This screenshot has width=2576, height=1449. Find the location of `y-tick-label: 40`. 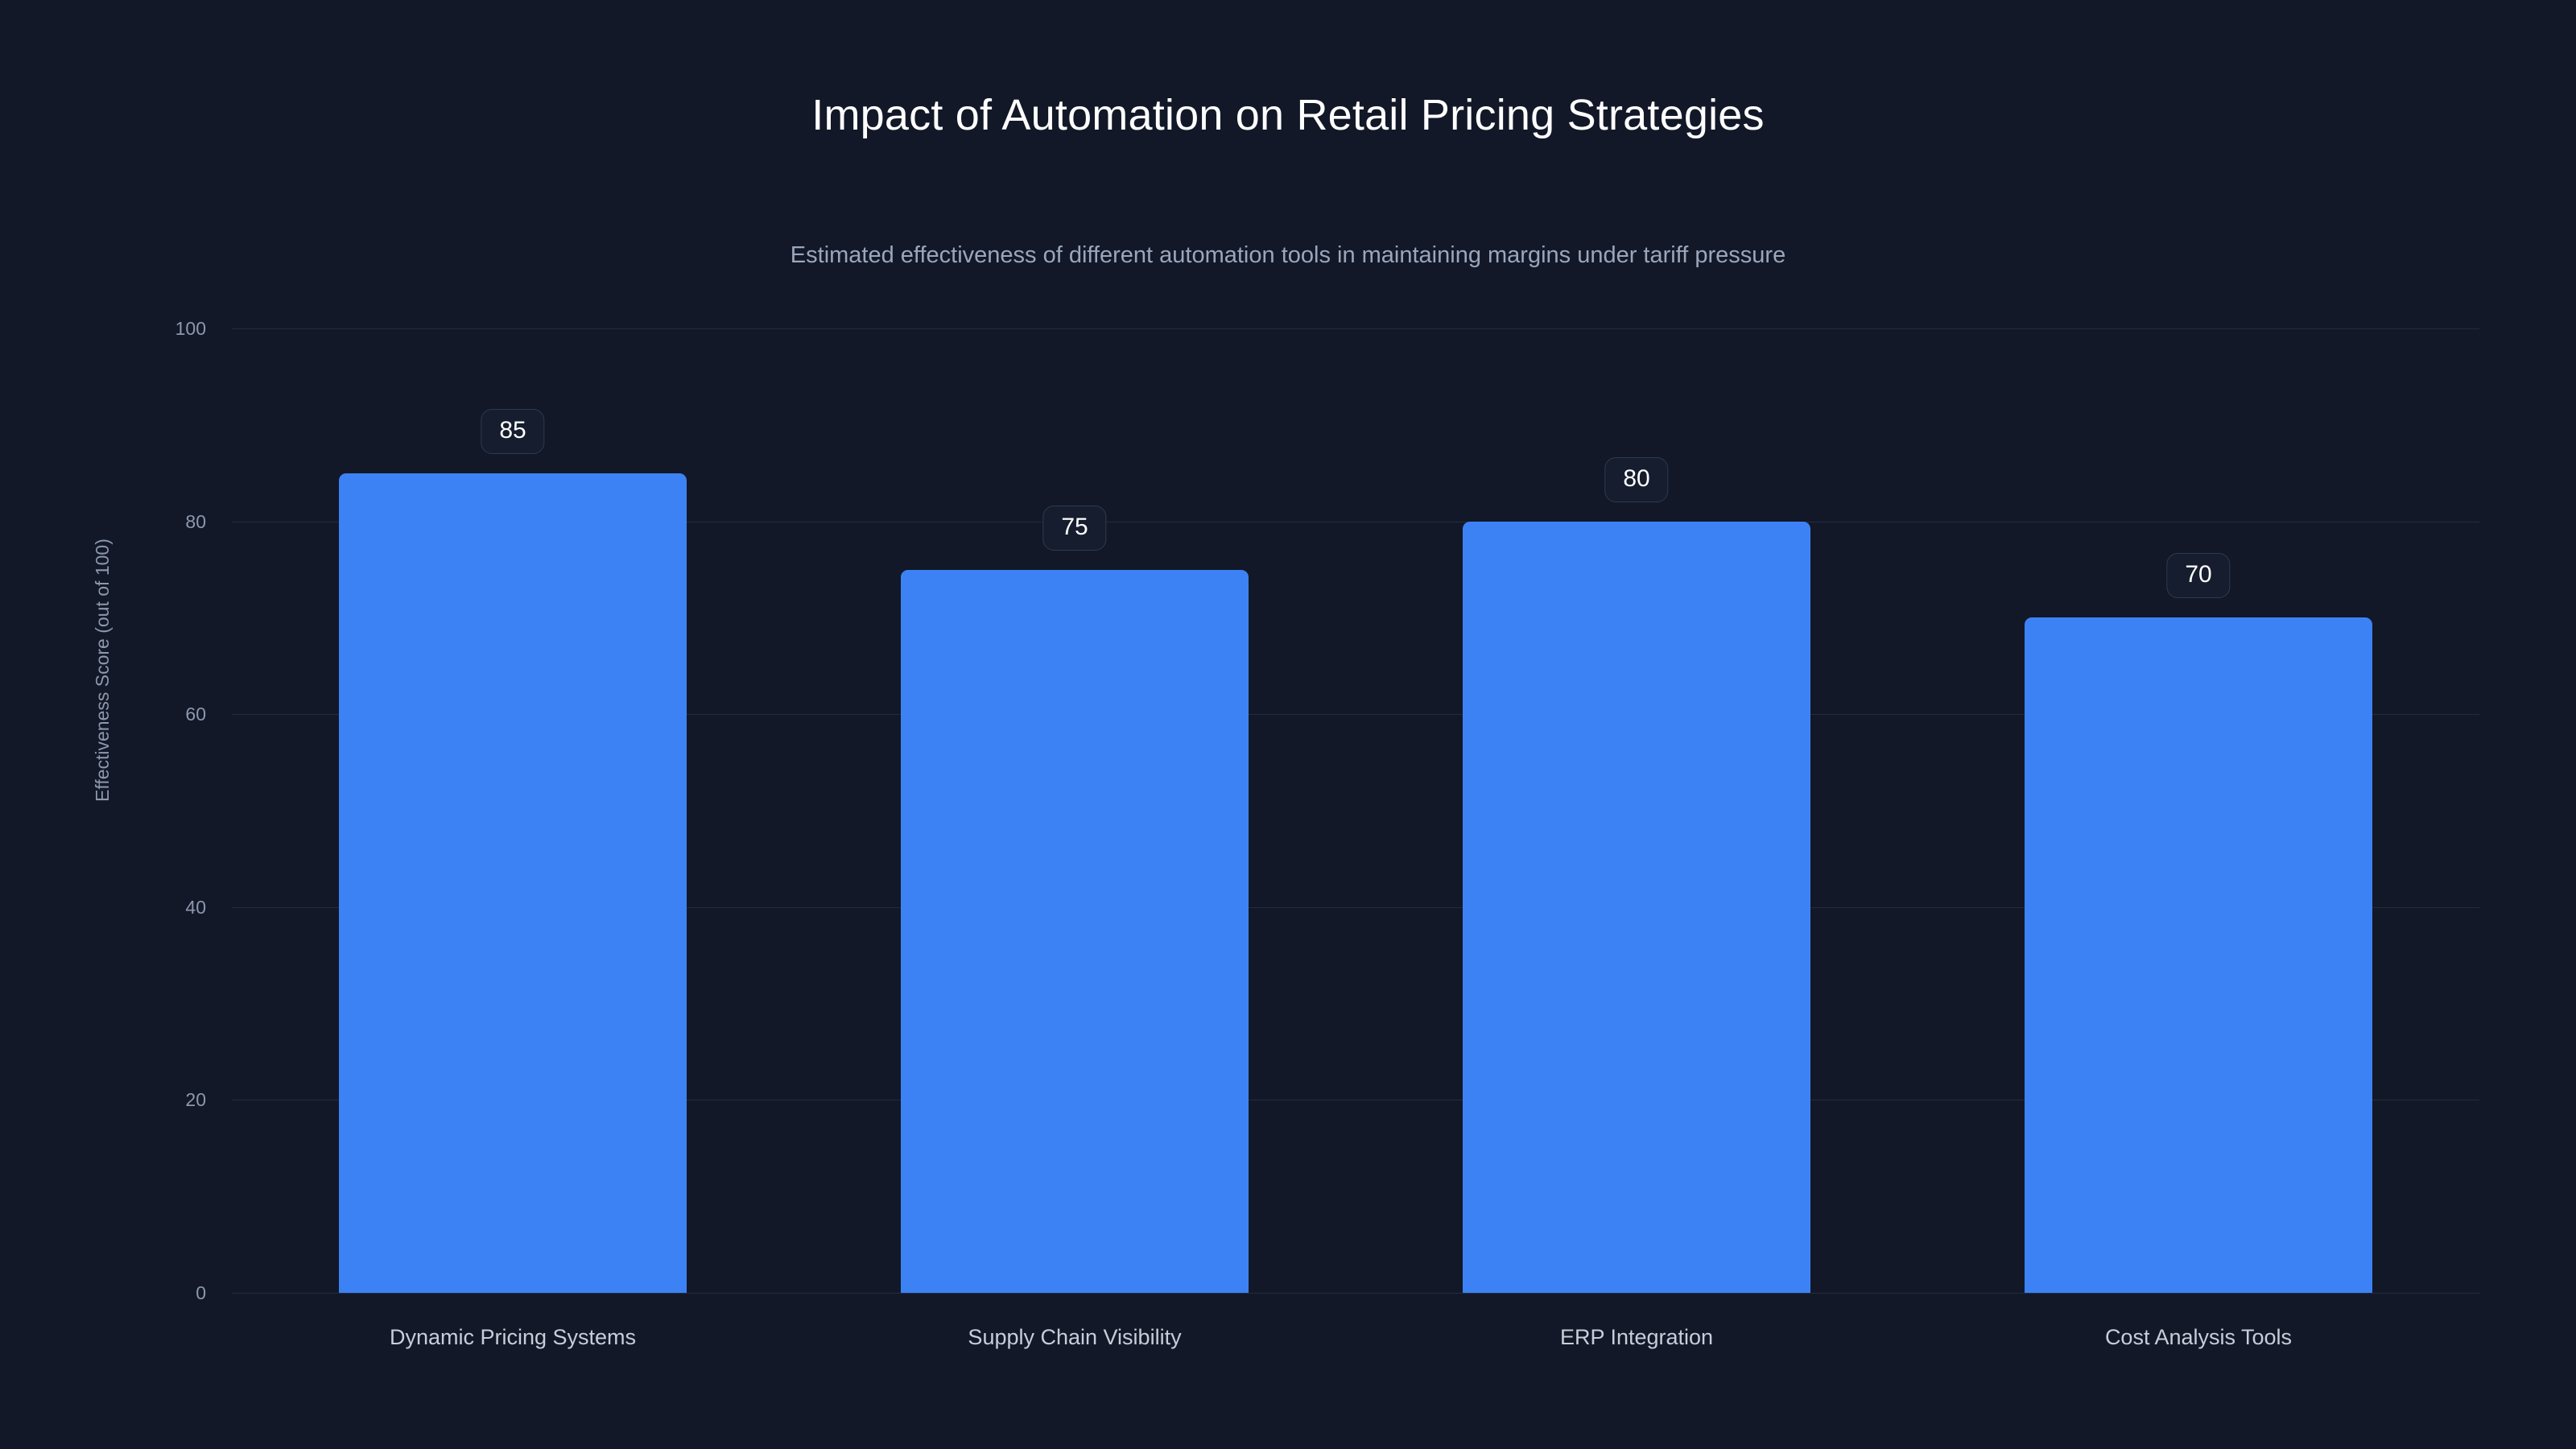

y-tick-label: 40 is located at coordinates (195, 907).